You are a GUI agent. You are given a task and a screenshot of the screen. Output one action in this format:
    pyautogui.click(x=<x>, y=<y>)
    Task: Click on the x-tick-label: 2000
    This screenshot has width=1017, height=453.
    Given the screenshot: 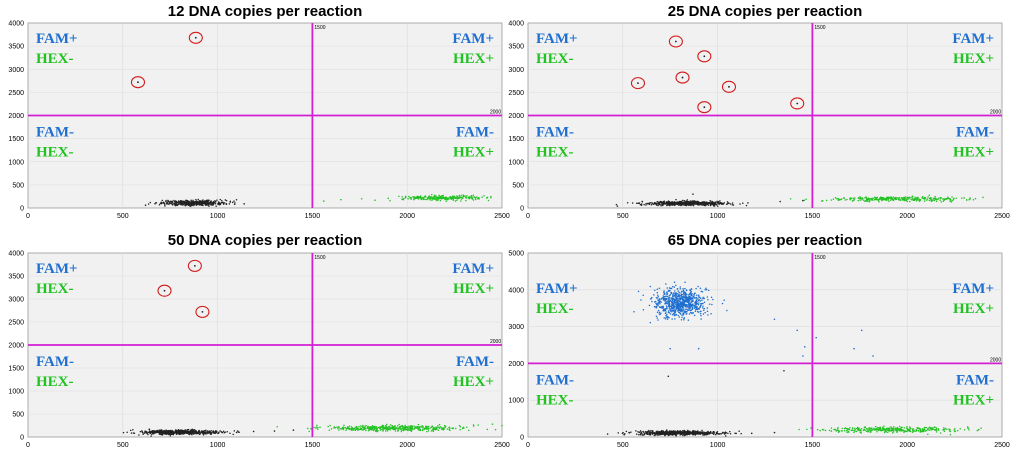 What is the action you would take?
    pyautogui.click(x=407, y=445)
    